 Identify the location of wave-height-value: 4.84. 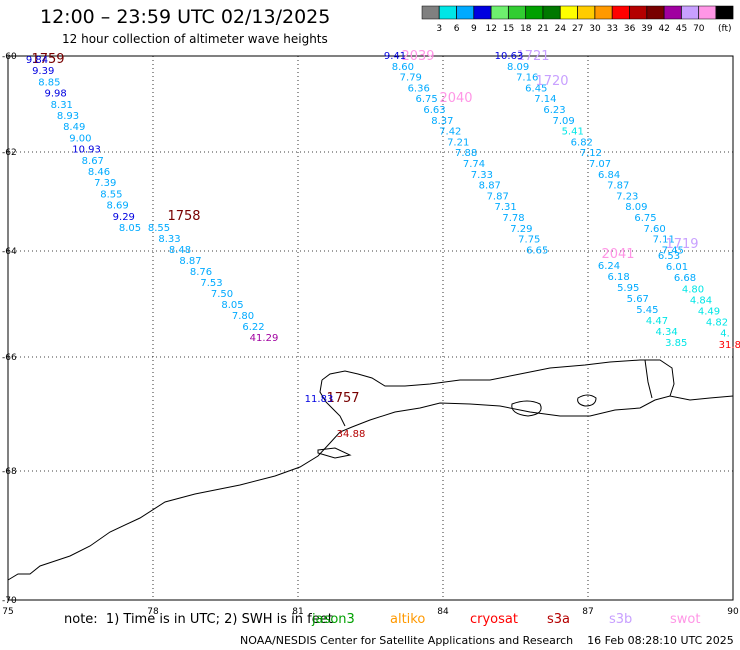
(701, 300).